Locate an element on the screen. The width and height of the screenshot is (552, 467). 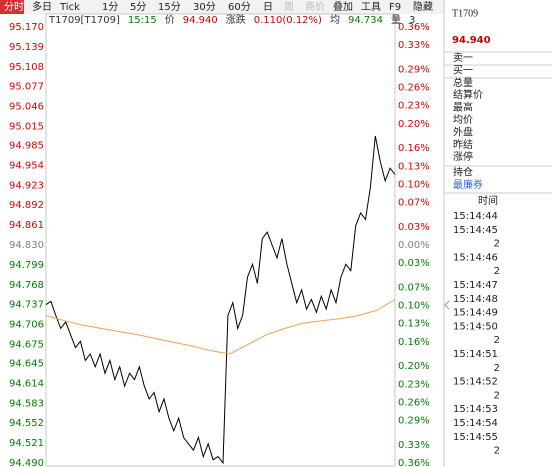
header-text: 价 is located at coordinates (170, 20).